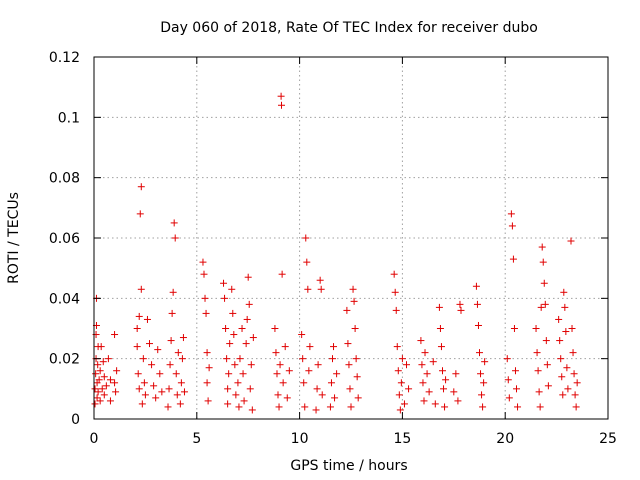 The width and height of the screenshot is (640, 480). Describe the element at coordinates (64, 179) in the screenshot. I see `y-tick-label: 0.08` at that location.